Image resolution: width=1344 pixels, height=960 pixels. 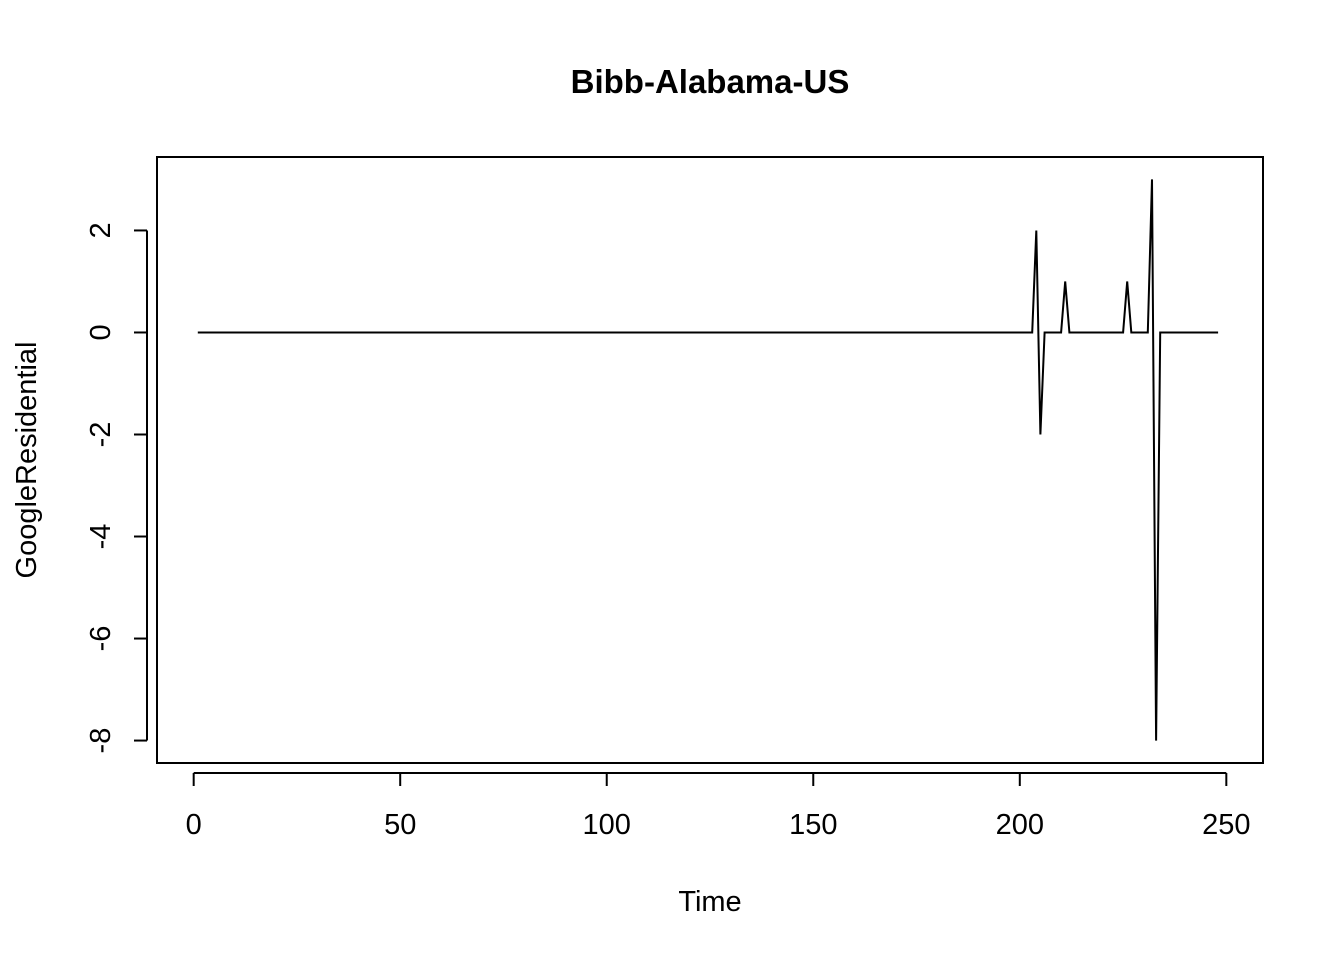 What do you see at coordinates (101, 741) in the screenshot?
I see `y-tick-label: -8` at bounding box center [101, 741].